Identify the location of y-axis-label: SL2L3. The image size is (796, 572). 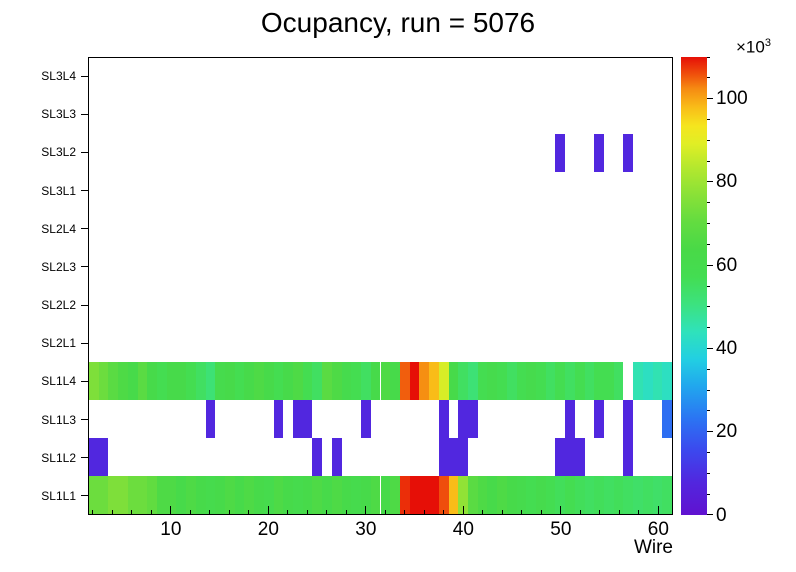
(58, 266).